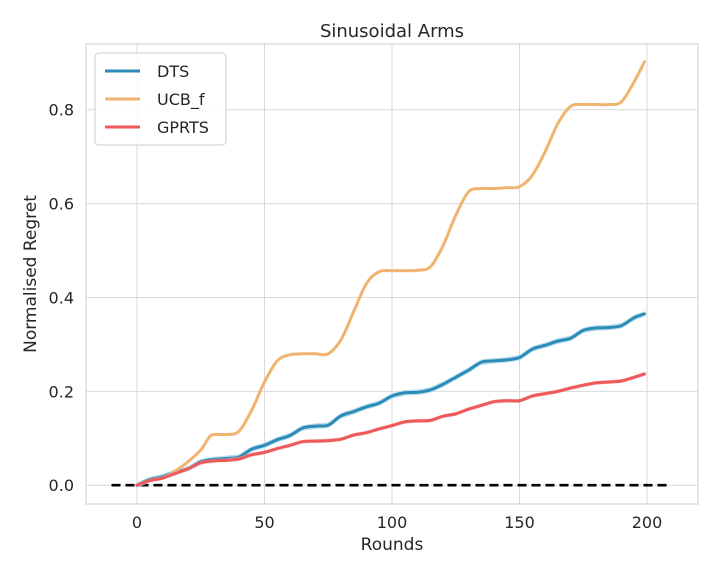  What do you see at coordinates (647, 522) in the screenshot?
I see `x-tick-label: 200` at bounding box center [647, 522].